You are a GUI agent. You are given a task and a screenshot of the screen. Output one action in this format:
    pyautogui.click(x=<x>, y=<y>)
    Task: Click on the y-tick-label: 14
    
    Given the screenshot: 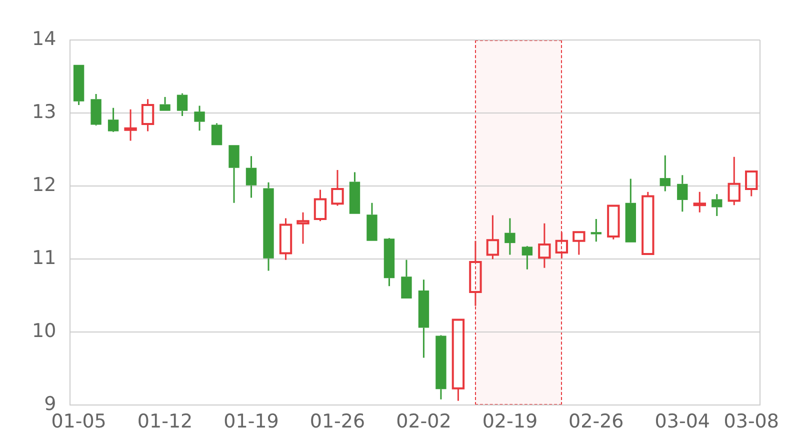 What is the action you would take?
    pyautogui.click(x=44, y=39)
    